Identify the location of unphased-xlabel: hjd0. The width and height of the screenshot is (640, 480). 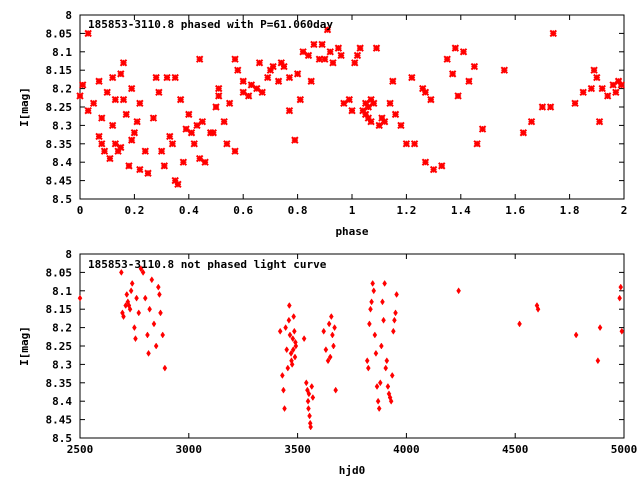
(352, 470).